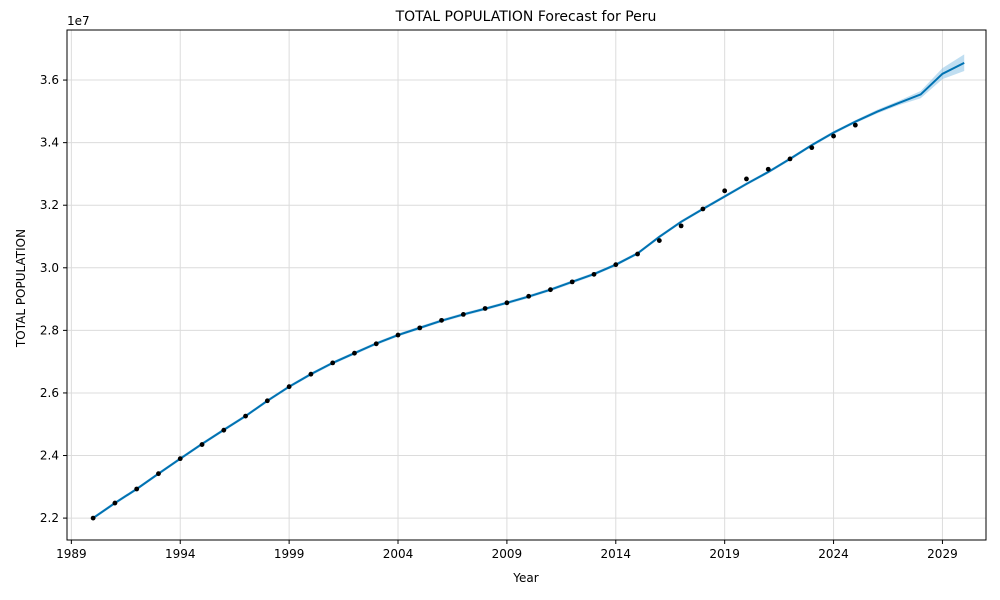  I want to click on y-tick-label: 3.6, so click(49, 80).